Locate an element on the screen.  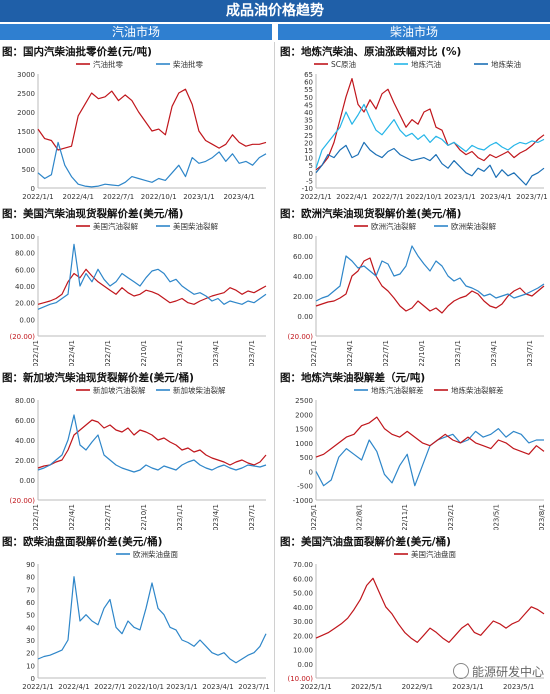
chart-title: 图：新加坡汽柴油现货裂解价差(美元/桶) is located at coordinates (98, 378).